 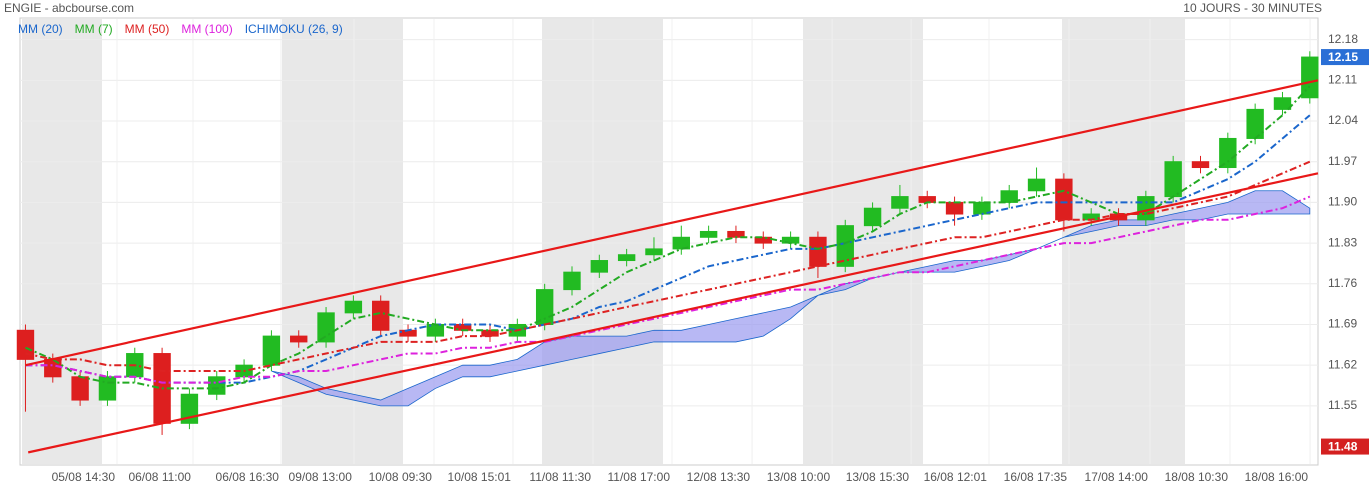 I want to click on price-marker-label: 11.48, so click(x=1343, y=447).